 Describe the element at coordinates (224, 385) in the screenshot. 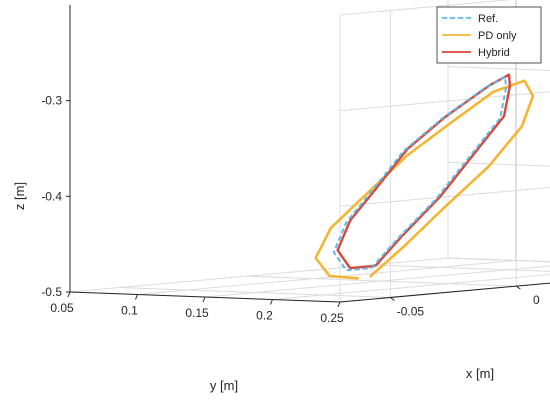

I see `y-axis-label: y [m]` at that location.